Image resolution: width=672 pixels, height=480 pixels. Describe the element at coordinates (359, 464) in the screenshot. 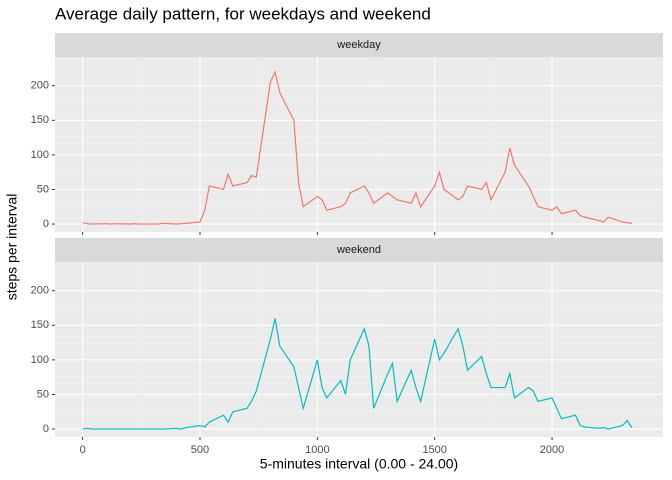

I see `x-axis-title: 5-minutes interval (0.00 - 24.00)` at that location.